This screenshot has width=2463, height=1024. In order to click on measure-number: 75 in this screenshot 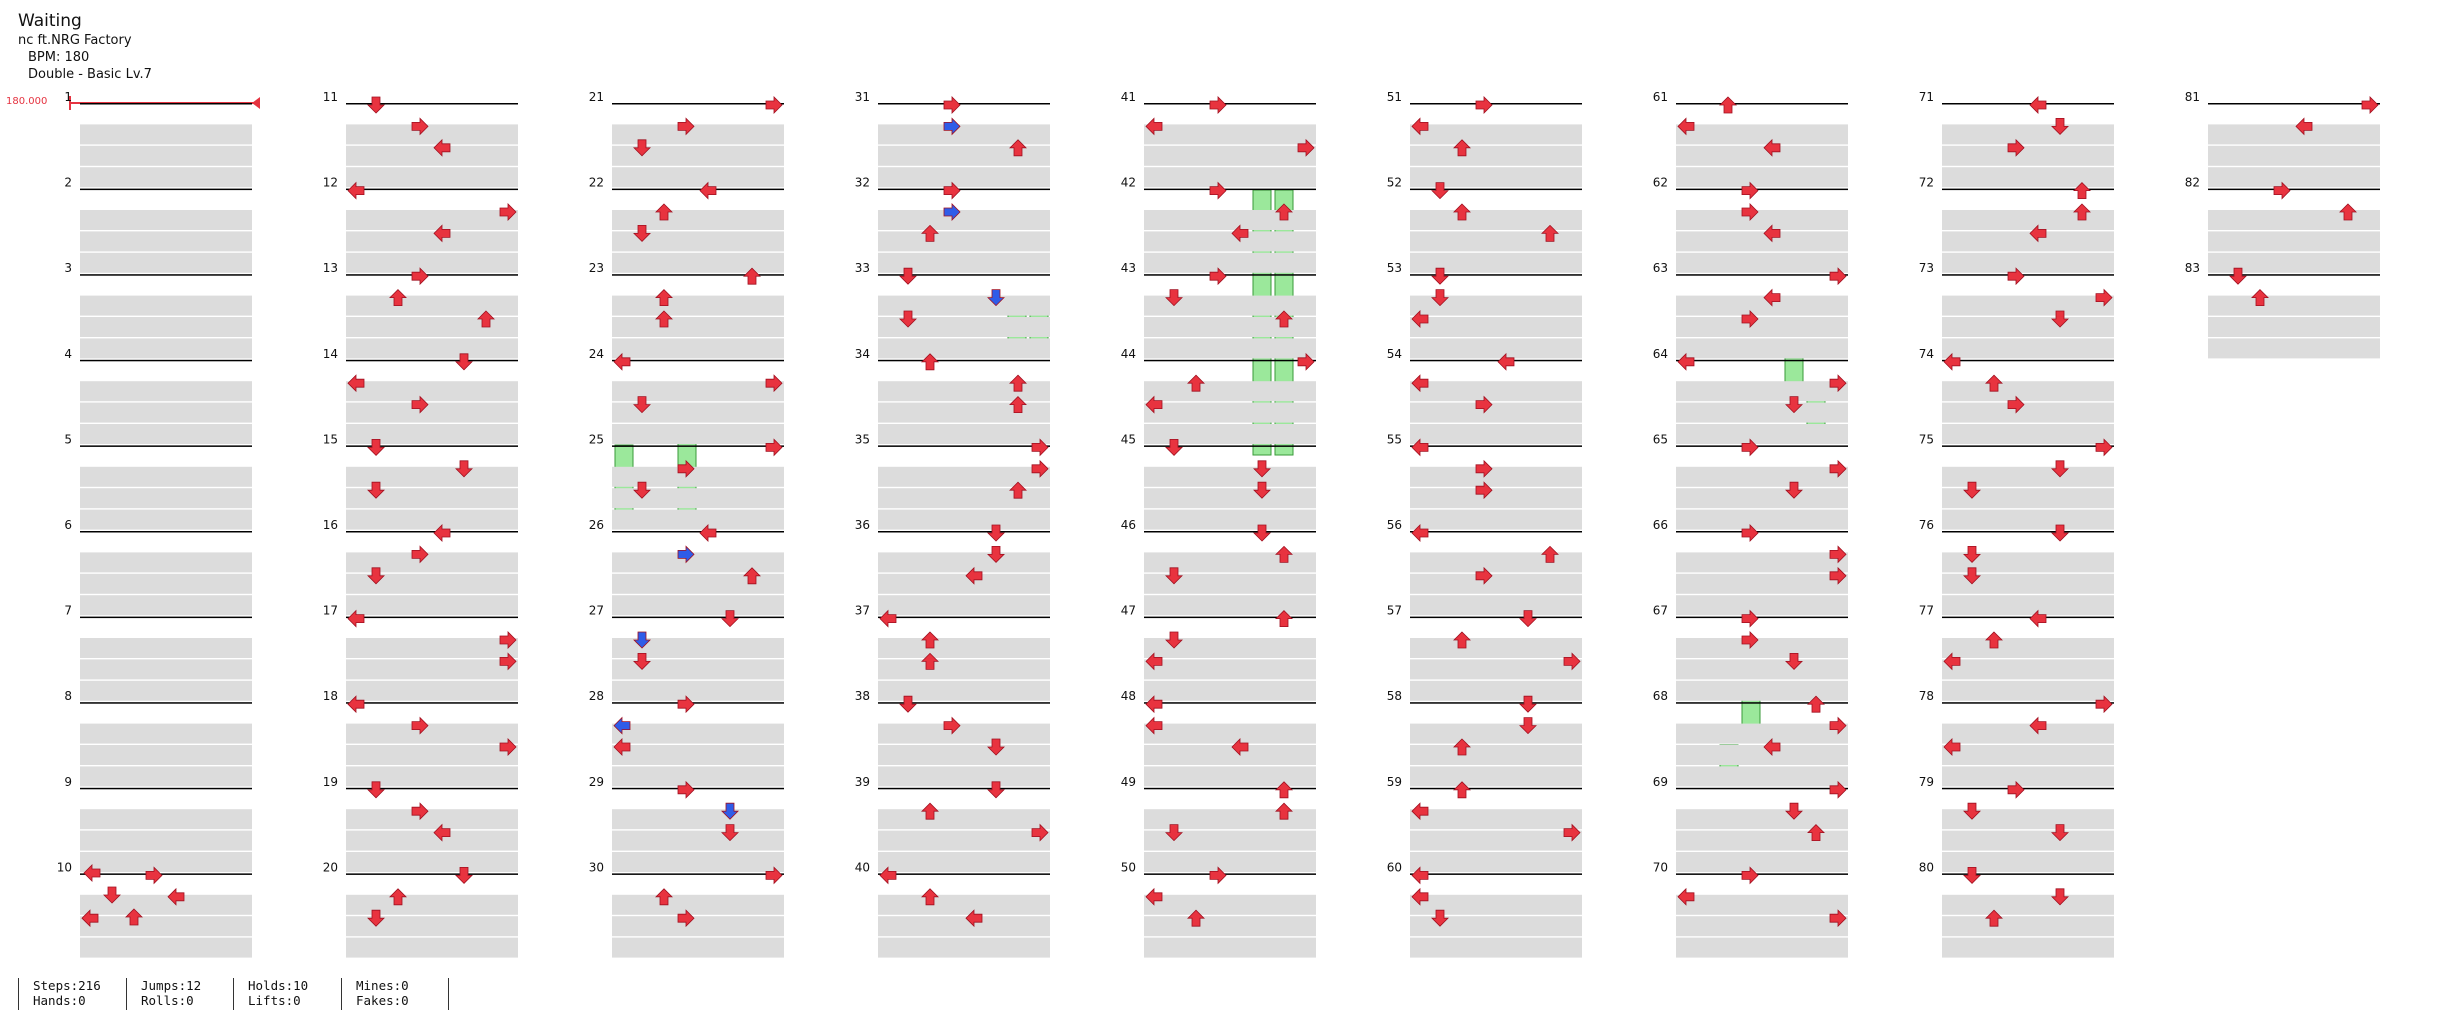, I will do `click(1926, 439)`.